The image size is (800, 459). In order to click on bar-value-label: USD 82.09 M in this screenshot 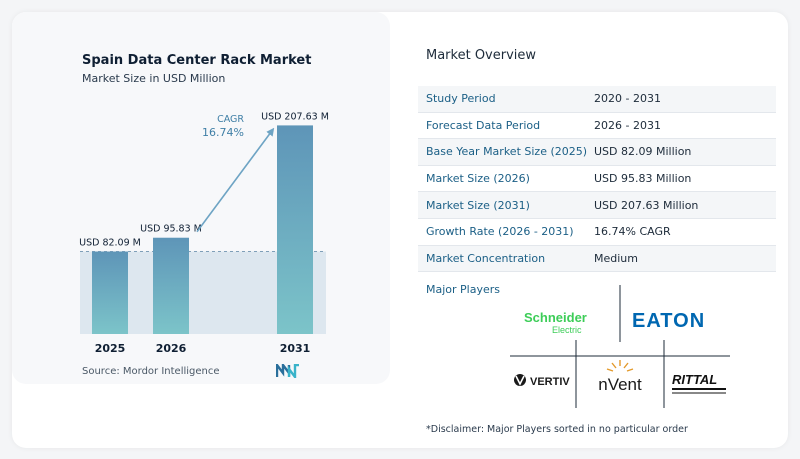, I will do `click(110, 243)`.